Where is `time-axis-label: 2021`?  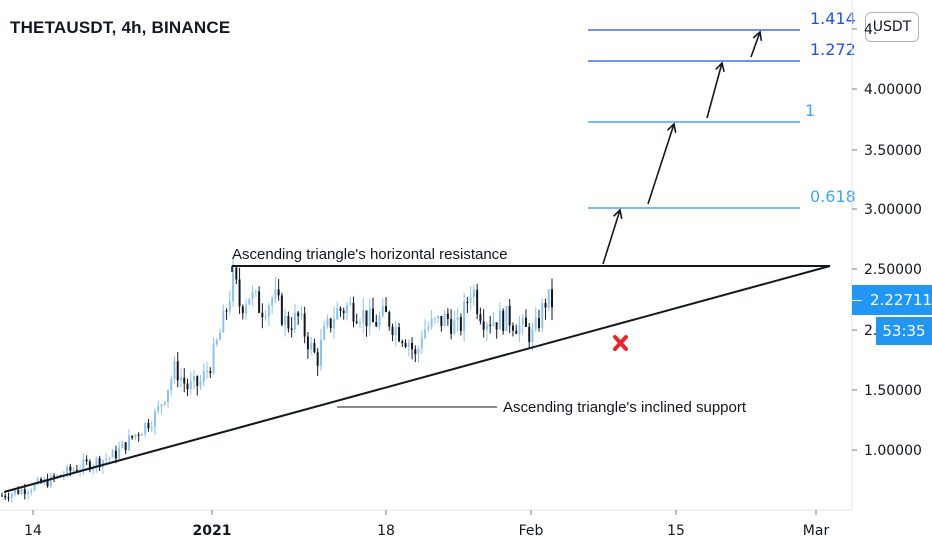
time-axis-label: 2021 is located at coordinates (212, 531).